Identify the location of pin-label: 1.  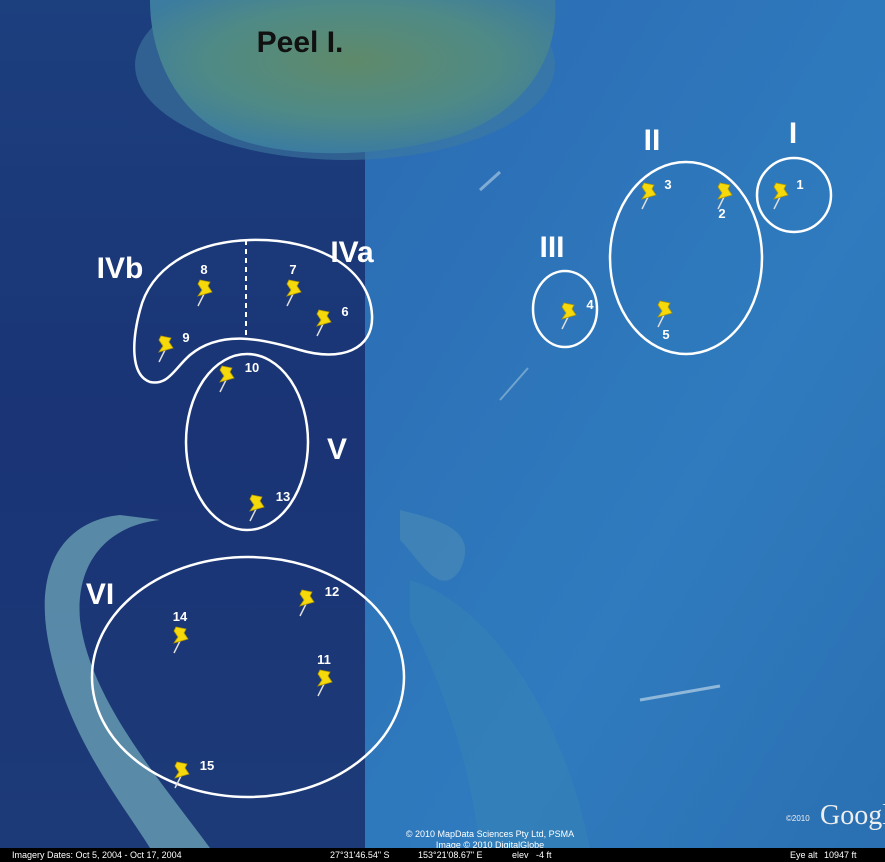
(799, 184).